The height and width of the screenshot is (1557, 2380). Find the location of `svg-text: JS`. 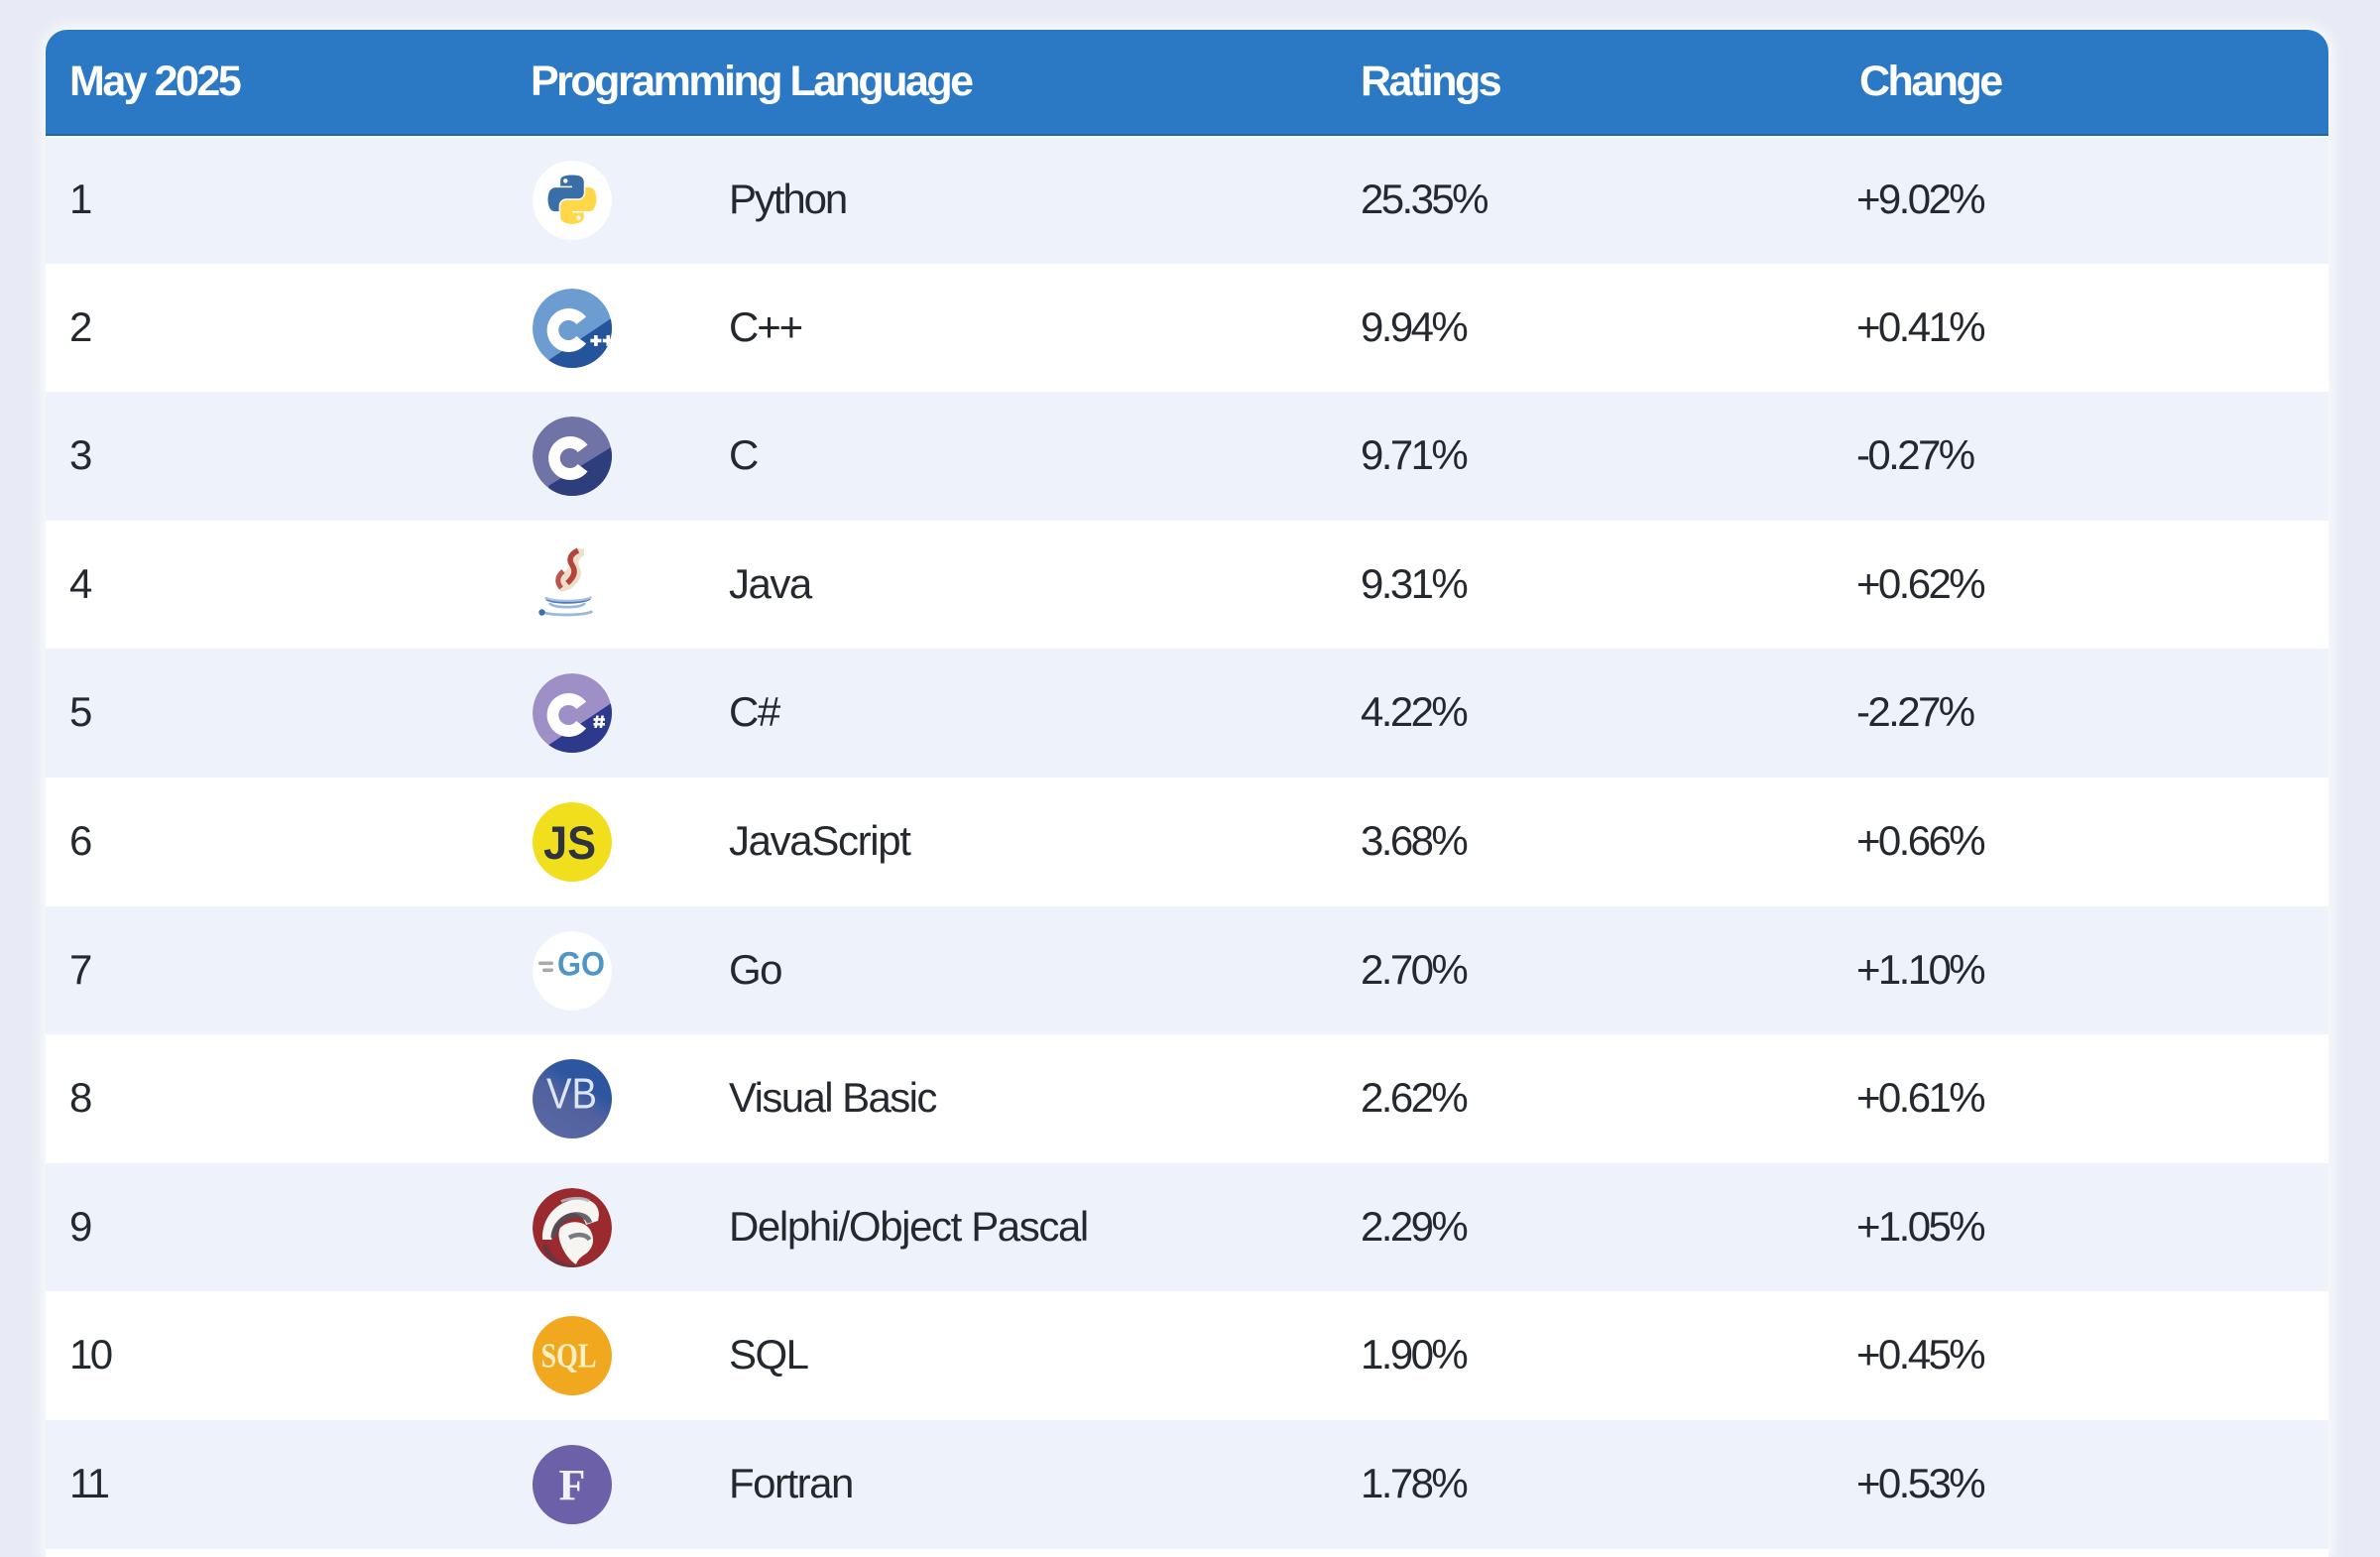

svg-text: JS is located at coordinates (569, 842).